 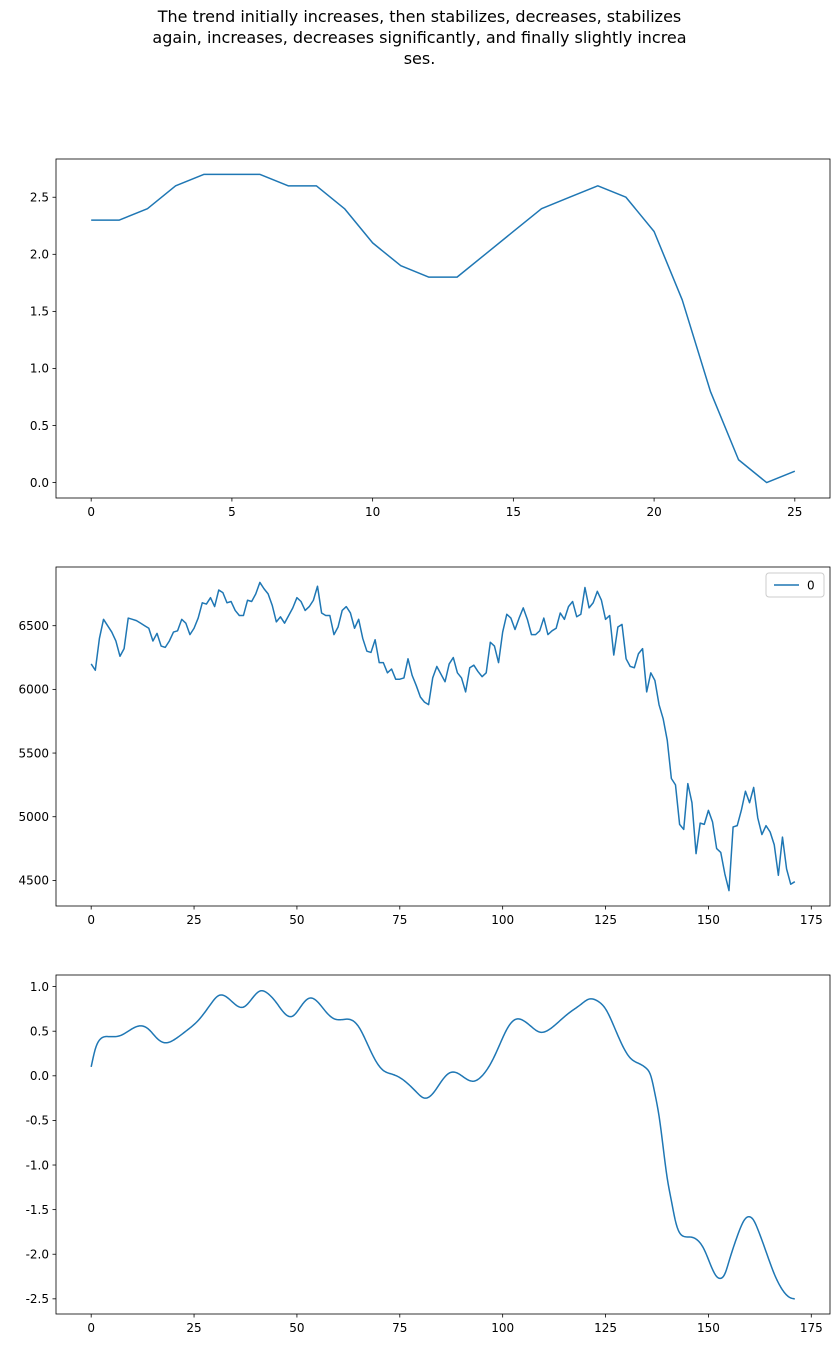 What do you see at coordinates (795, 585) in the screenshot?
I see `legend: 0` at bounding box center [795, 585].